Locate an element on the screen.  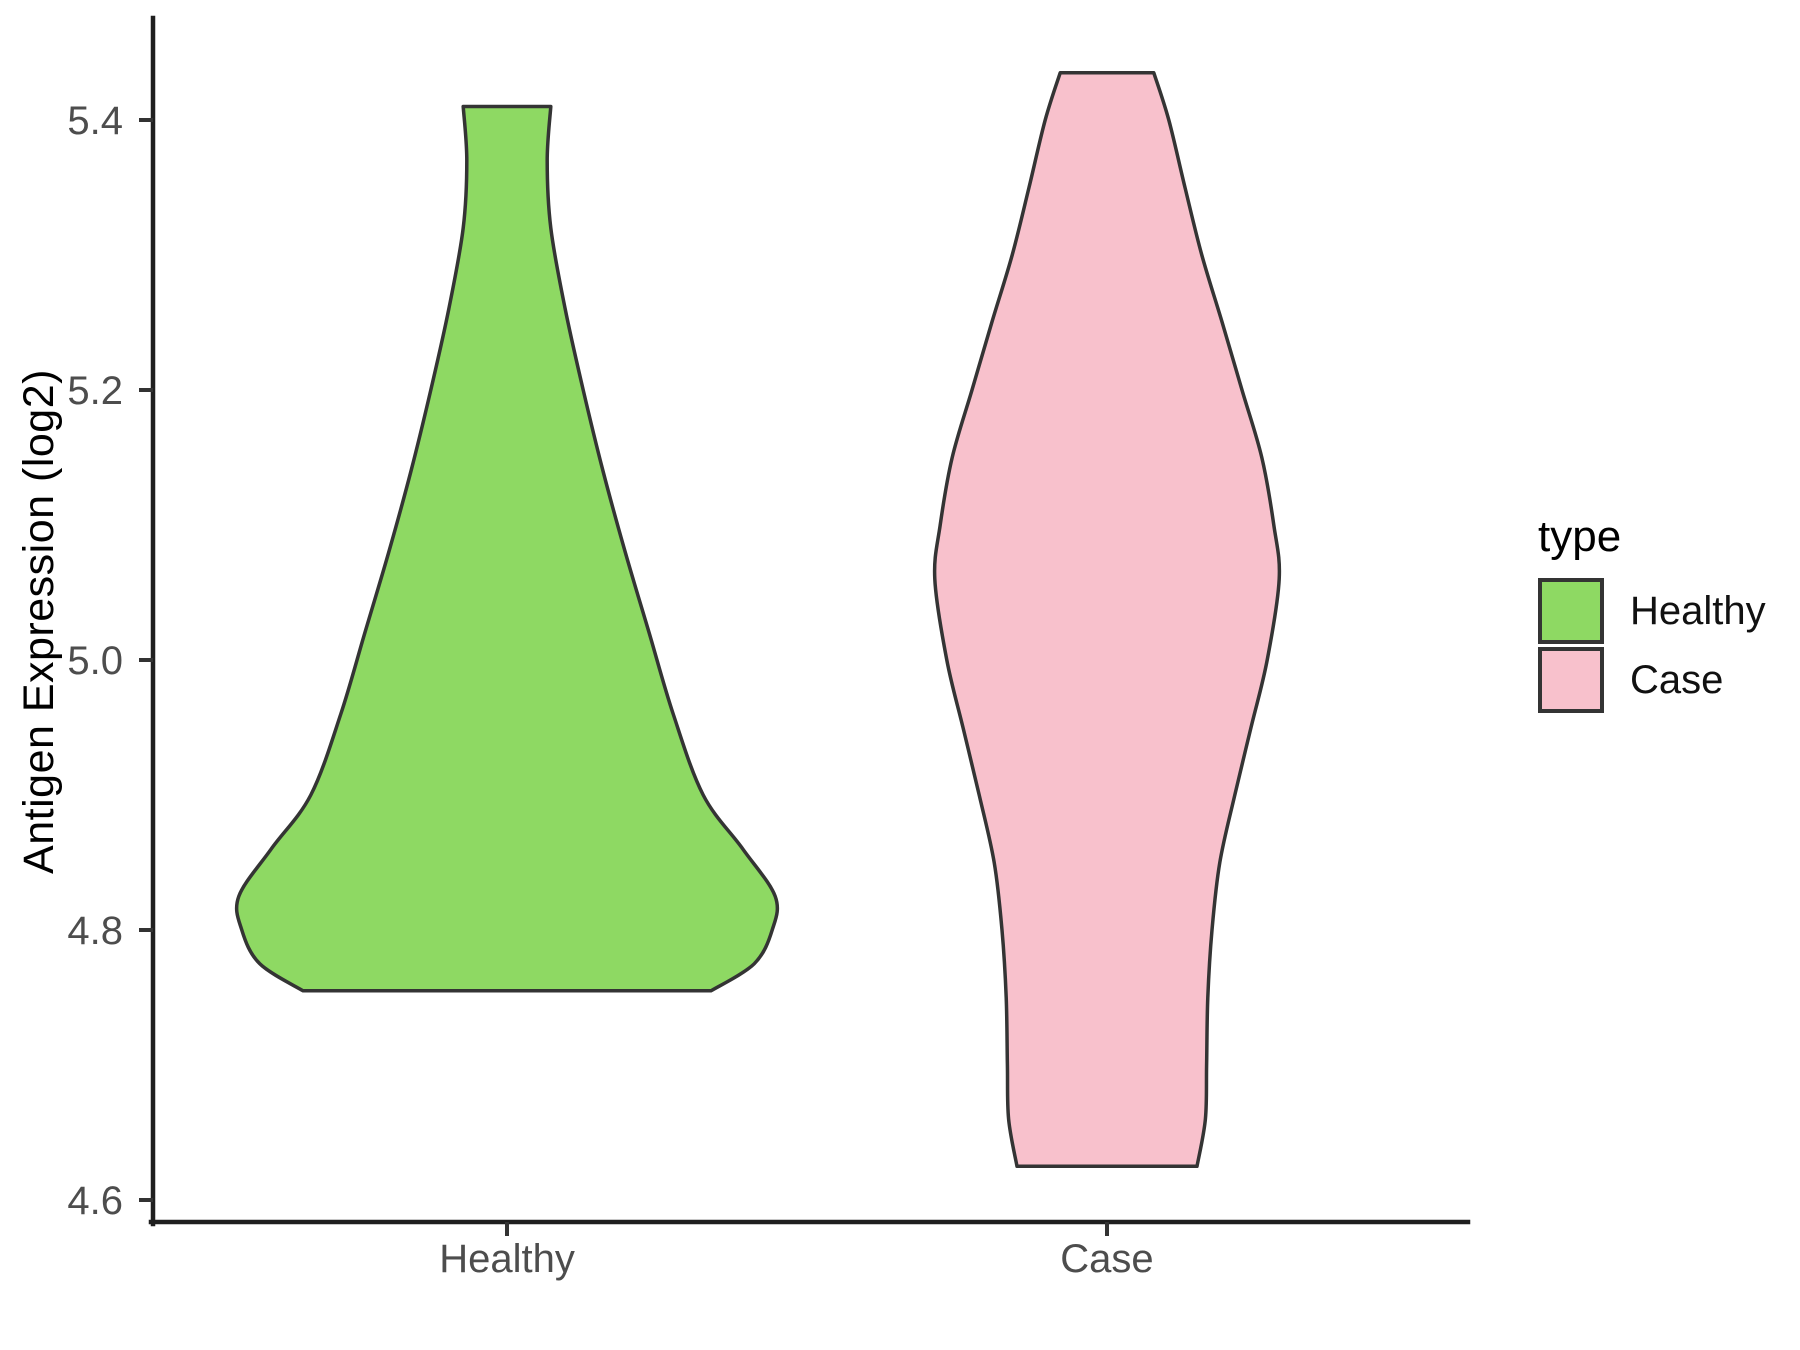
x-tick-label-healthy: Healthy is located at coordinates (507, 1259).